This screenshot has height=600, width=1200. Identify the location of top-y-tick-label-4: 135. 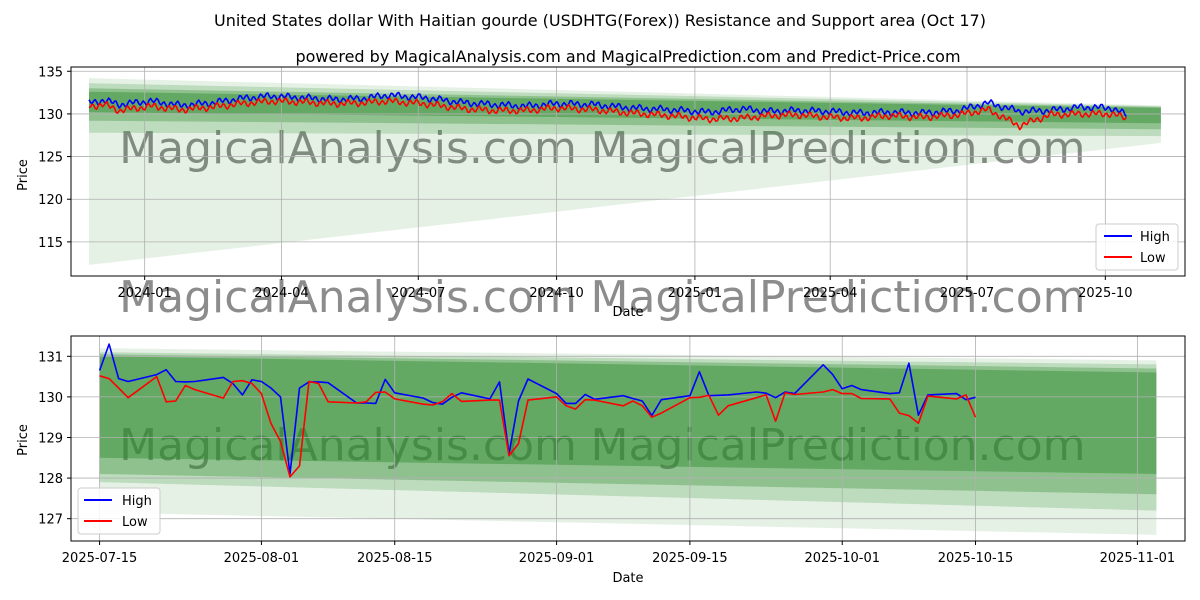
(50, 72).